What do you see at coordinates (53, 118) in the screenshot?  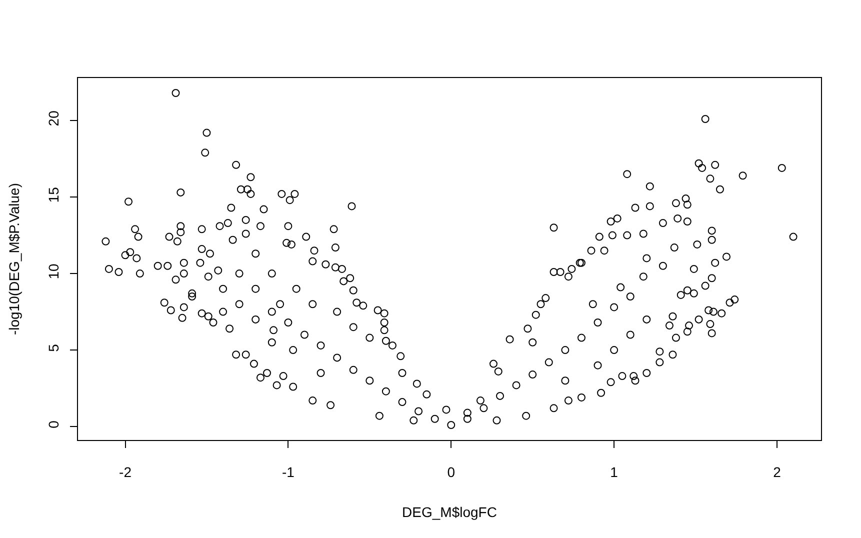 I see `y-tick-label: 20` at bounding box center [53, 118].